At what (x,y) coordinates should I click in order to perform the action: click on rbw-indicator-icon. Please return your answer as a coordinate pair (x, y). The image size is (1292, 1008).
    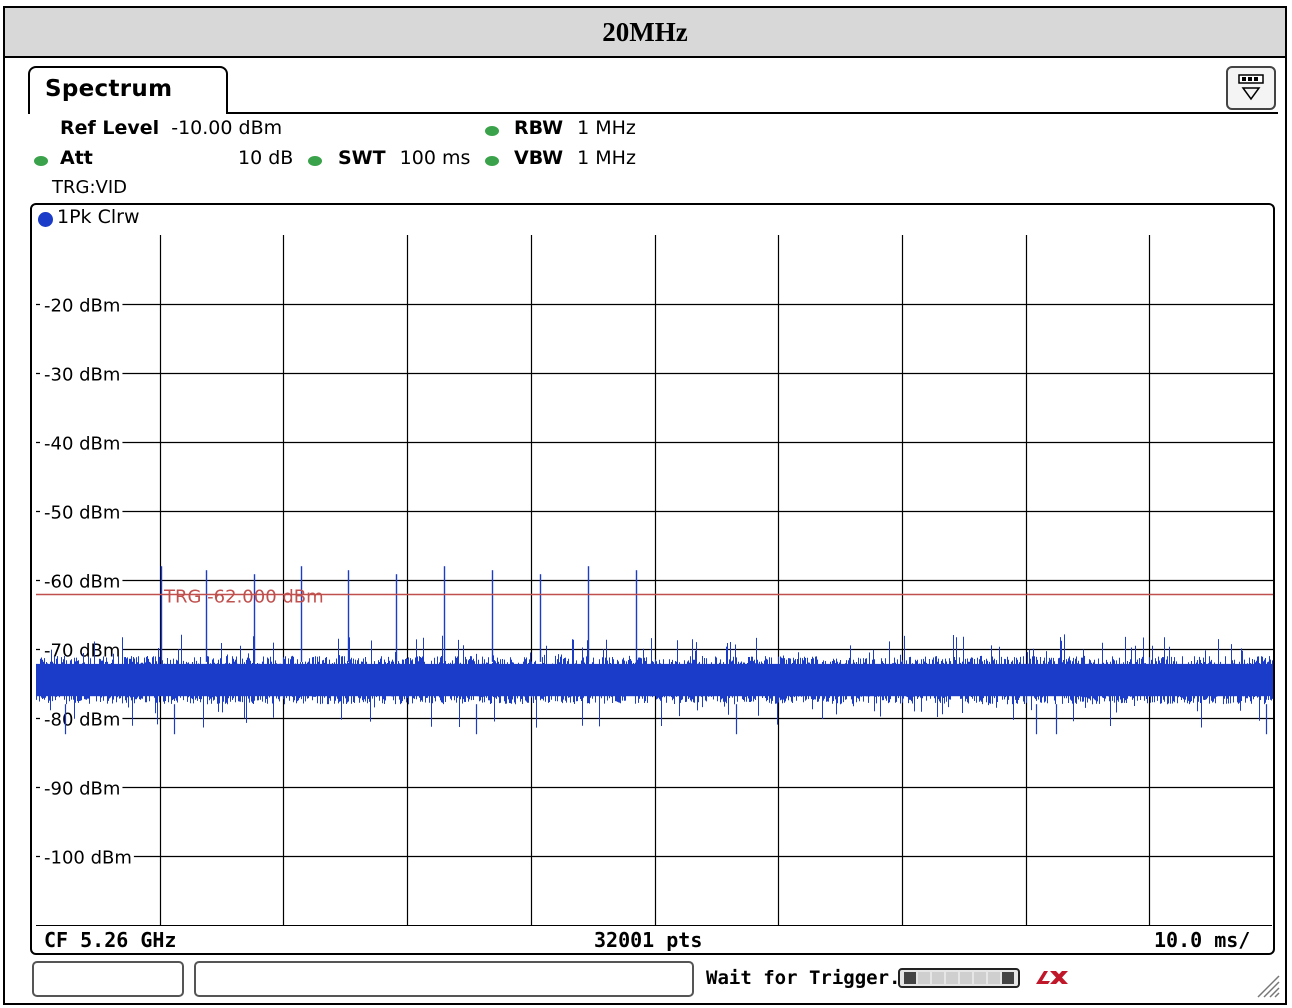
    Looking at the image, I should click on (492, 131).